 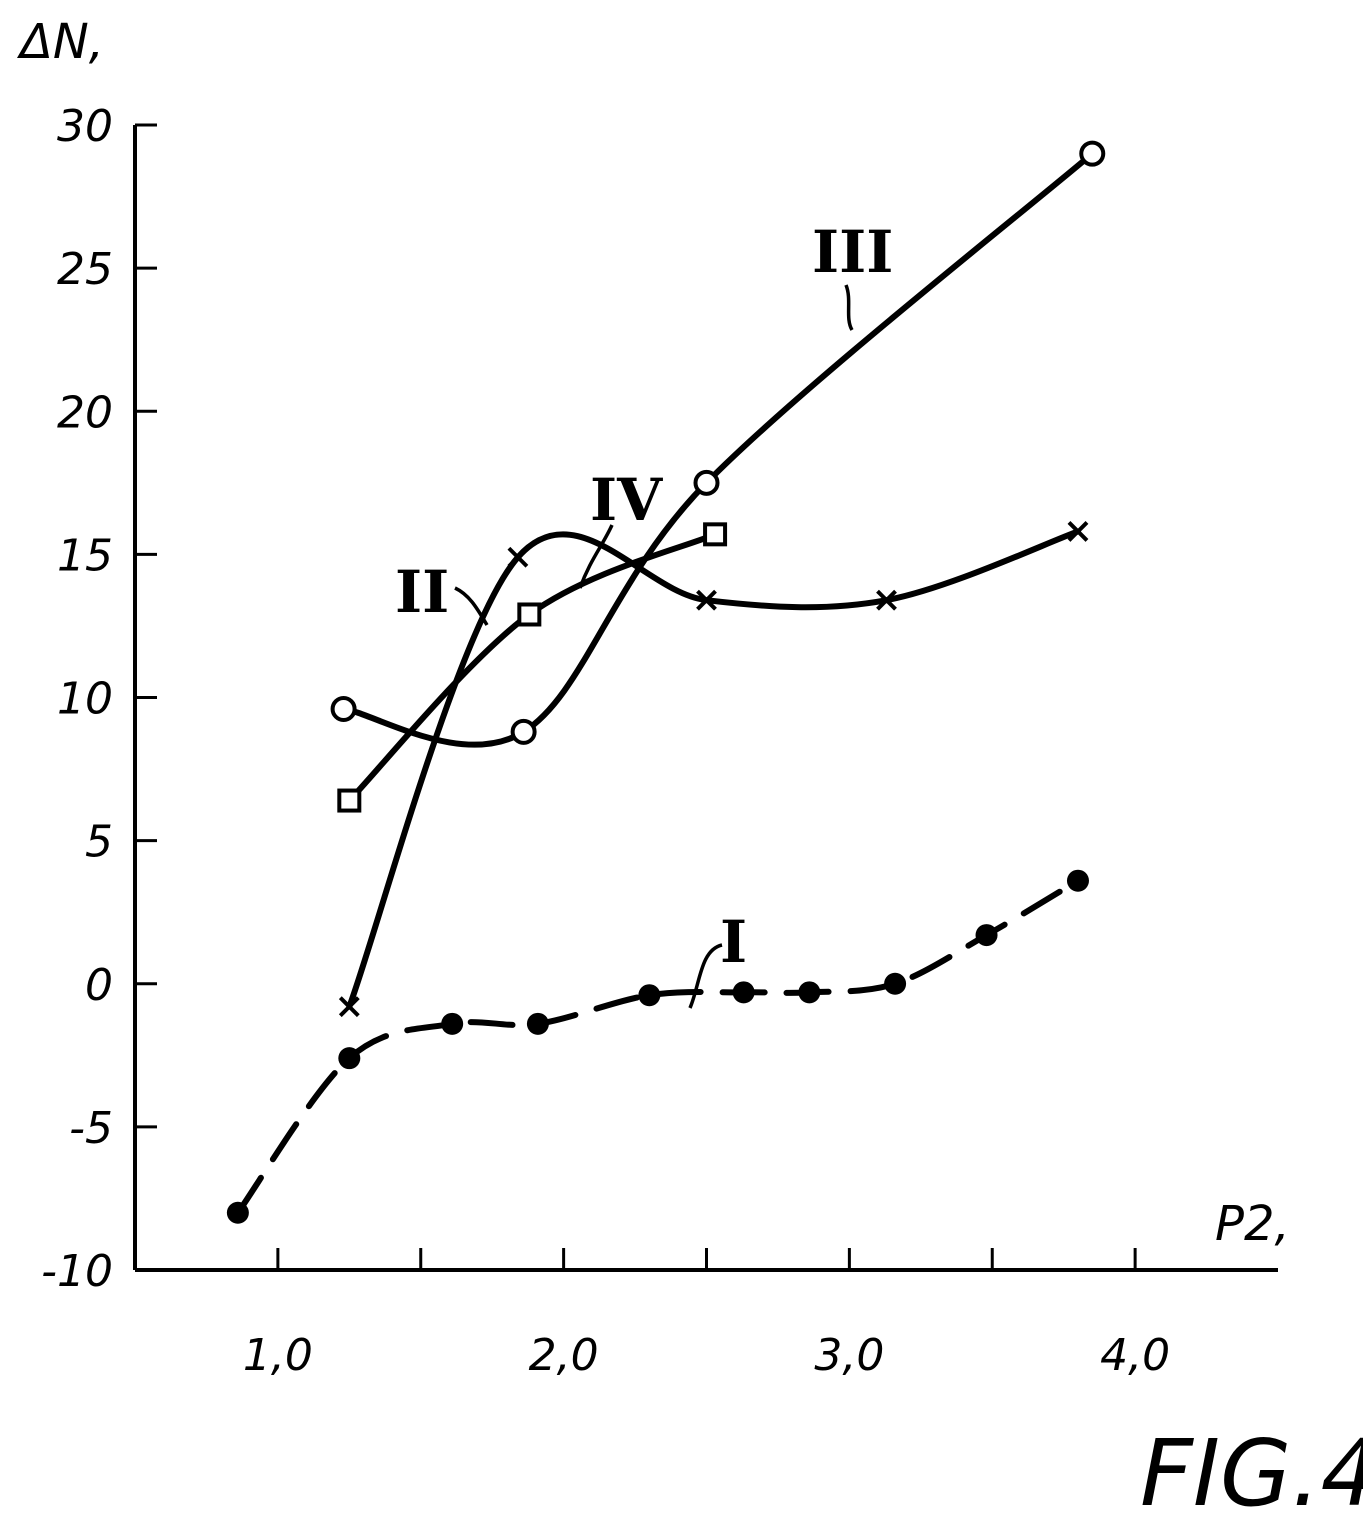 I want to click on x-tick-label: 3,0, so click(x=849, y=1355).